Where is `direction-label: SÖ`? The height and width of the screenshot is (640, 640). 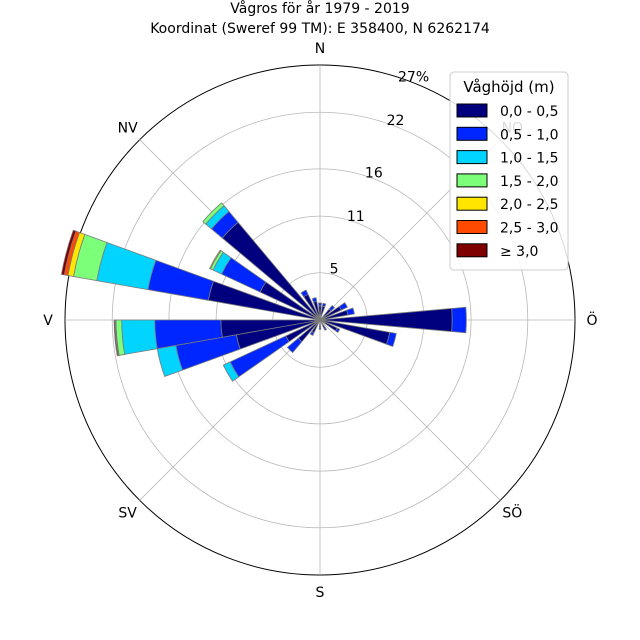 direction-label: SÖ is located at coordinates (512, 512).